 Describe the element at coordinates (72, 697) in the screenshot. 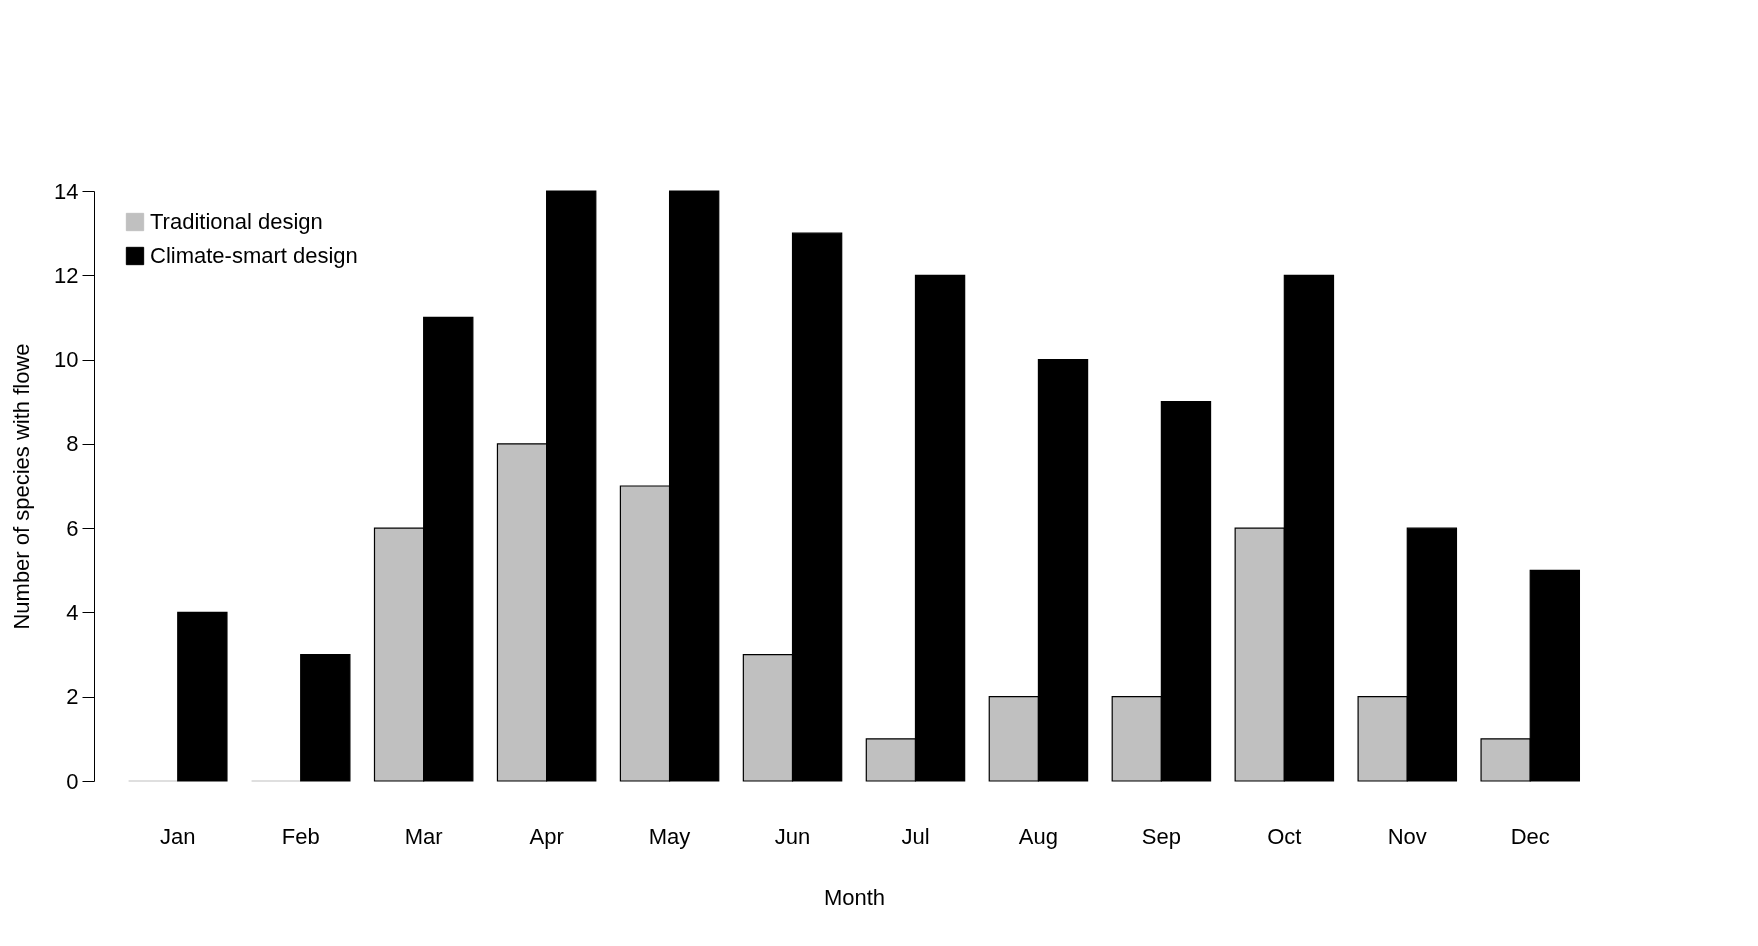

I see `y-tick-label: 2` at that location.